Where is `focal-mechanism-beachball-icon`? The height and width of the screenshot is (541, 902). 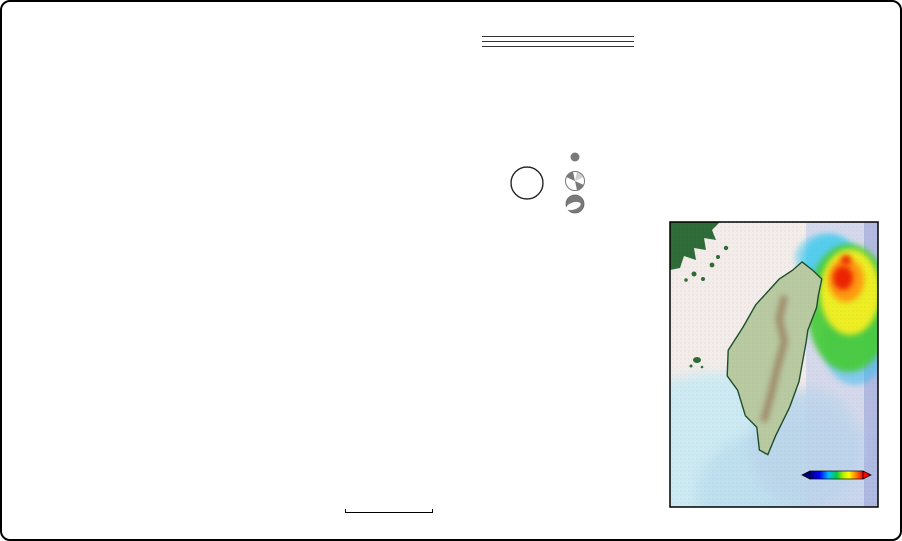
focal-mechanism-beachball-icon is located at coordinates (527, 183).